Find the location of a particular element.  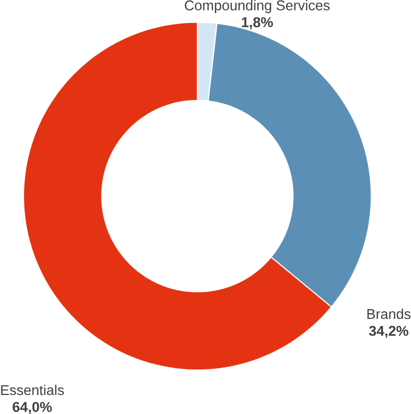

data-label: 64,0% is located at coordinates (32, 408).